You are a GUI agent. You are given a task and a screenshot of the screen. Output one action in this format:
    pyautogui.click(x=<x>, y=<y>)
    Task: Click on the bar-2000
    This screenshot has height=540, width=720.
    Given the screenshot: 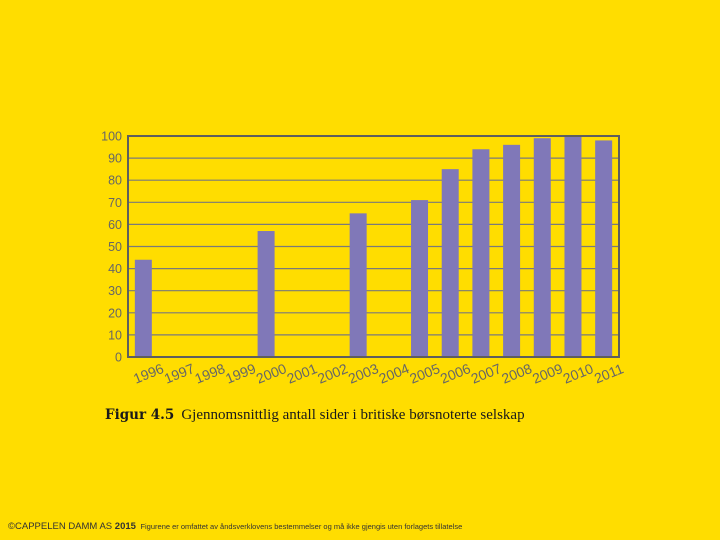 What is the action you would take?
    pyautogui.click(x=266, y=294)
    